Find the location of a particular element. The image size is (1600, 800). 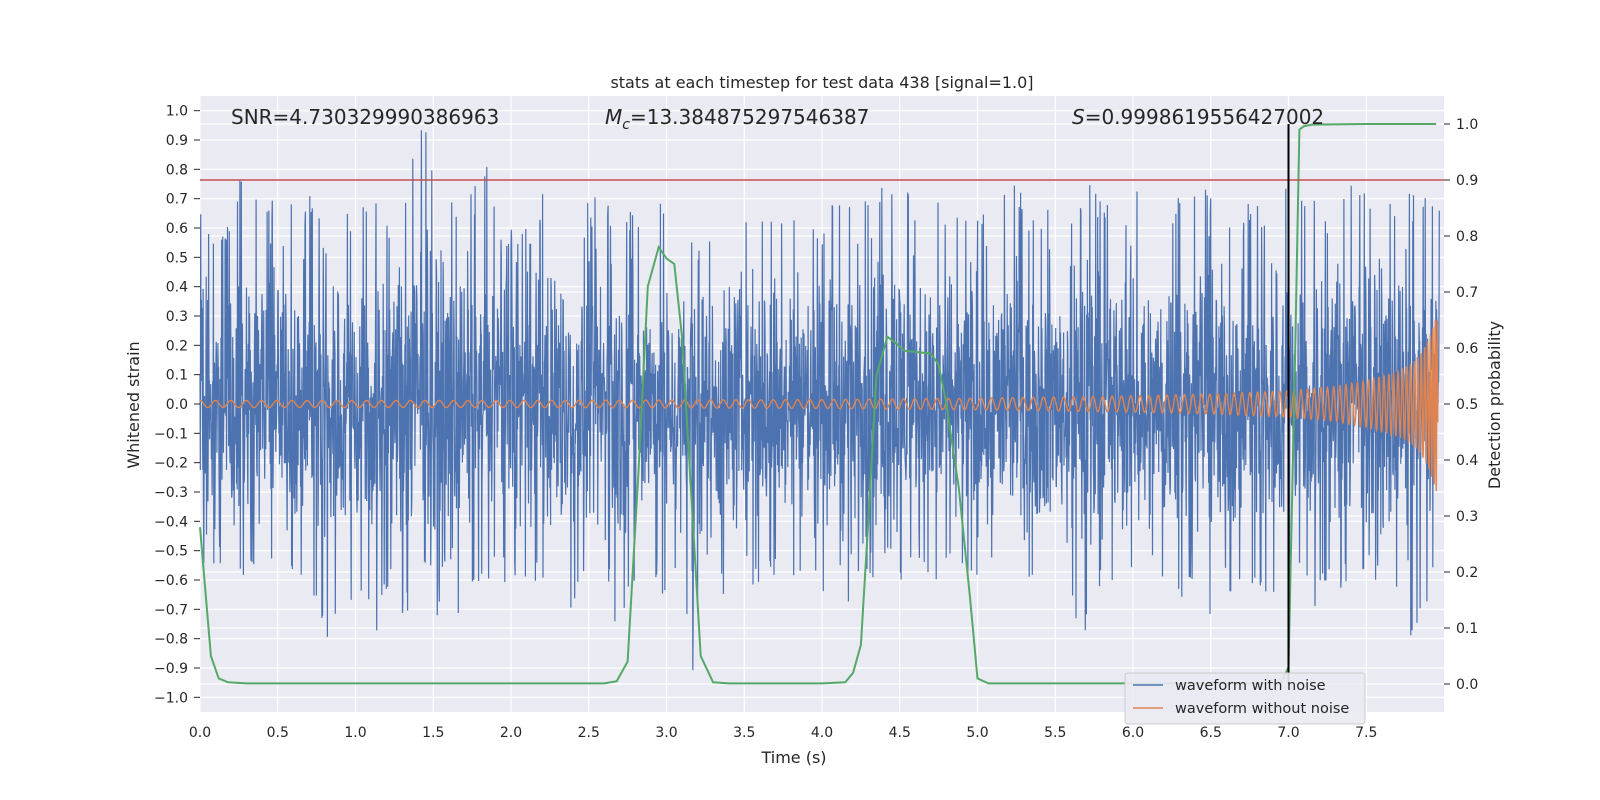

x-tick-label: 4.5 is located at coordinates (900, 733).